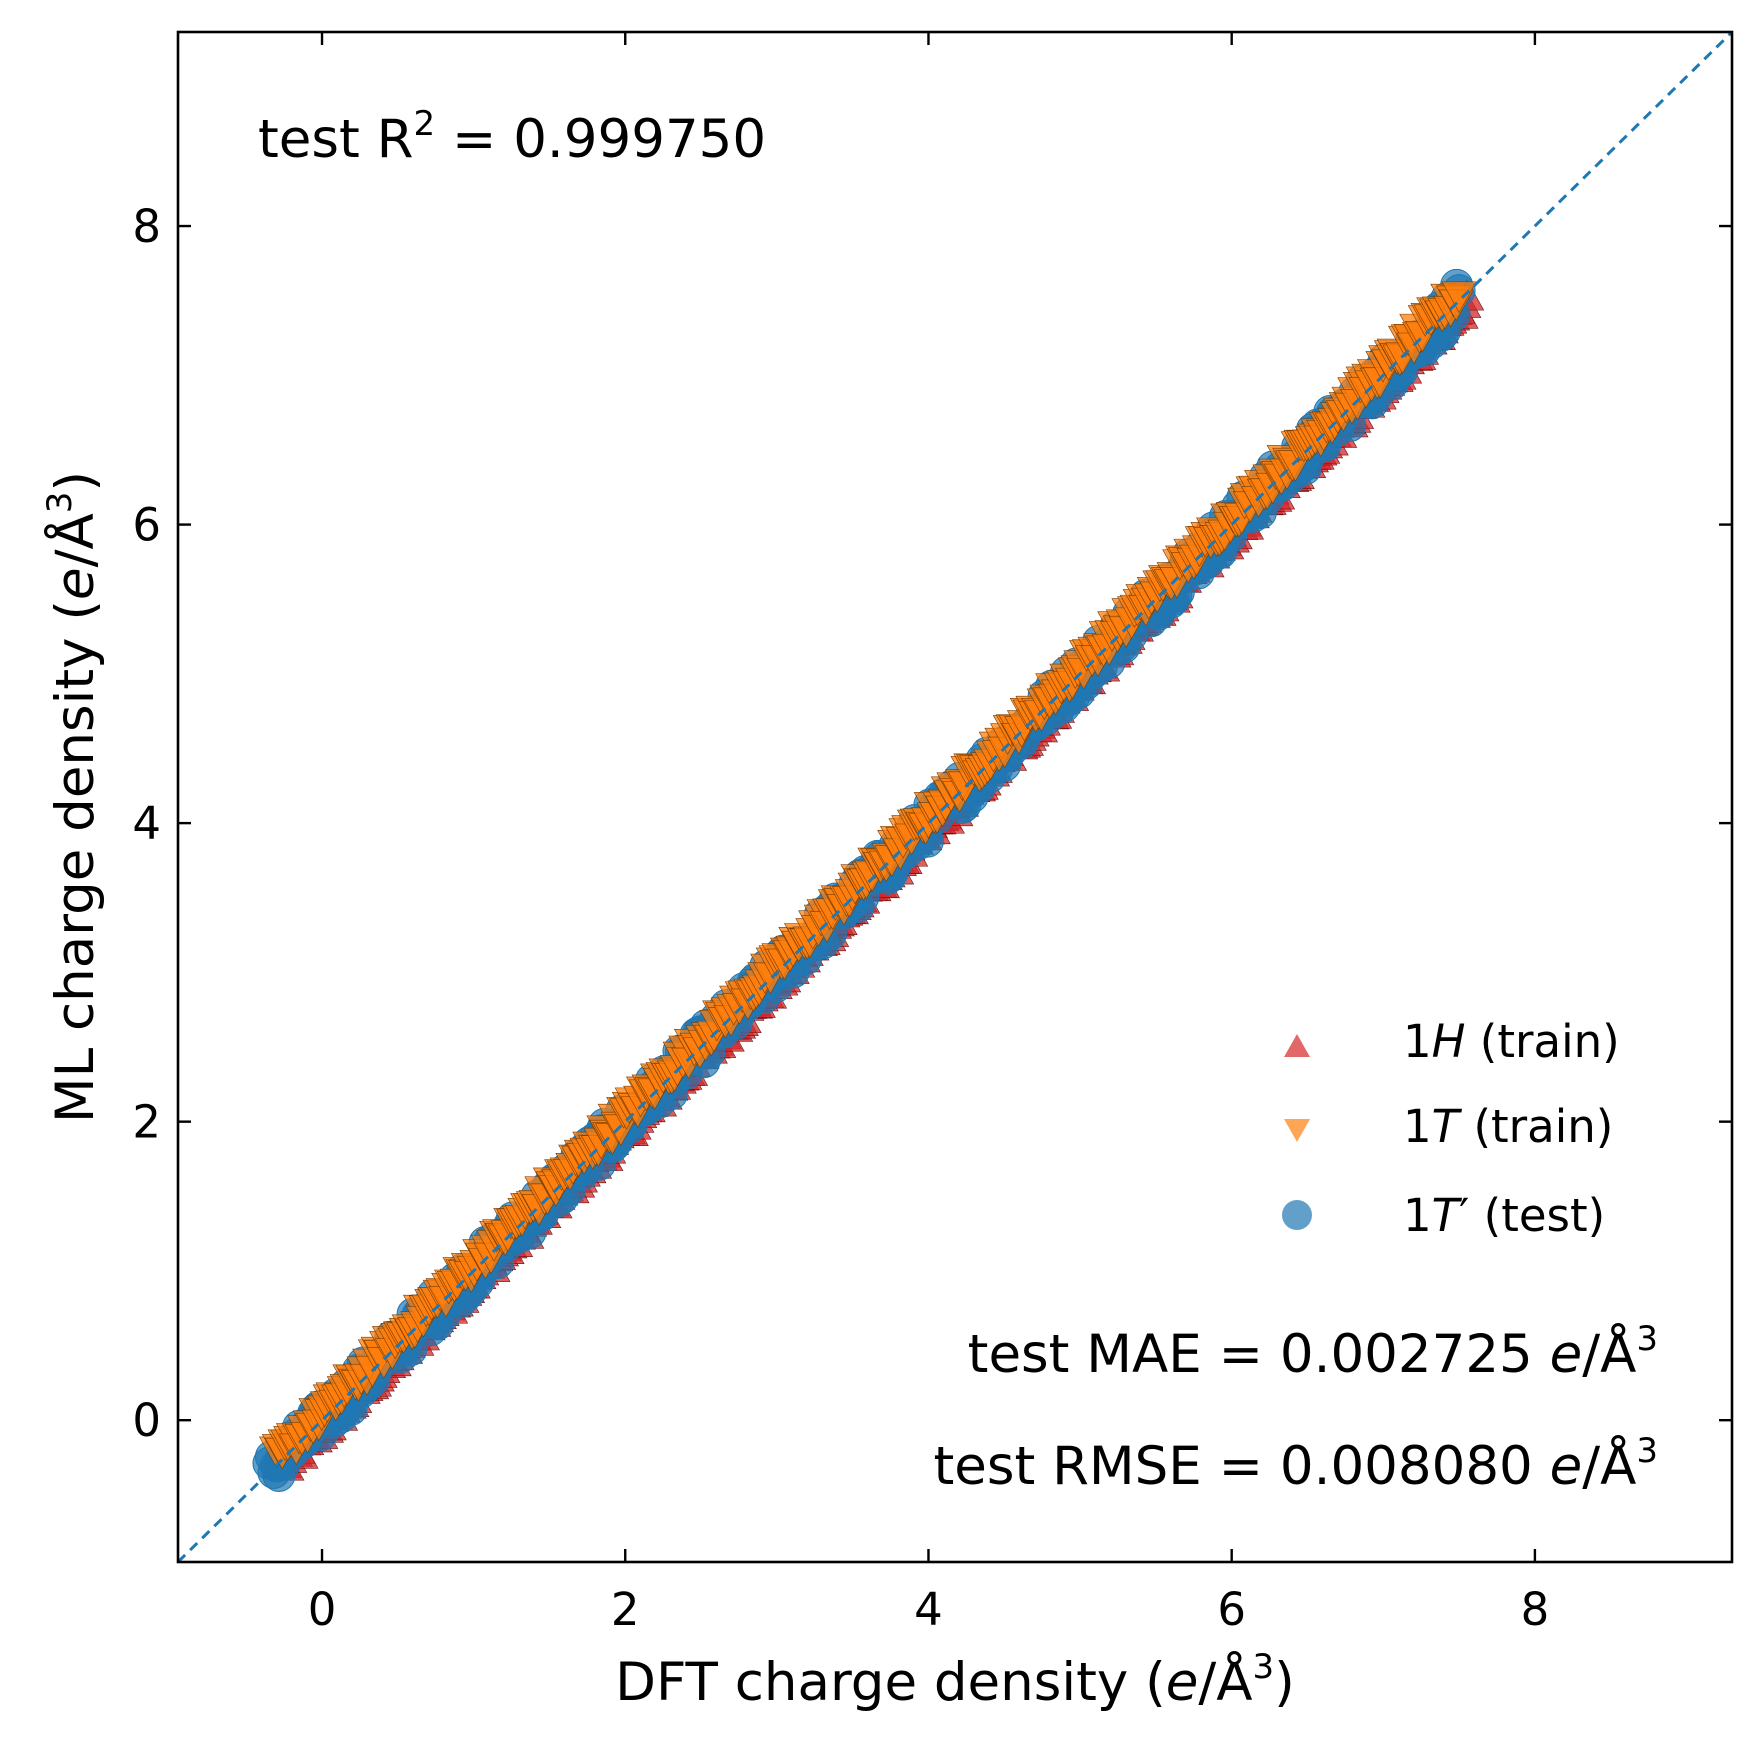 The image size is (1756, 1756). Describe the element at coordinates (1566, 1466) in the screenshot. I see `rmse-unit-var: e` at that location.